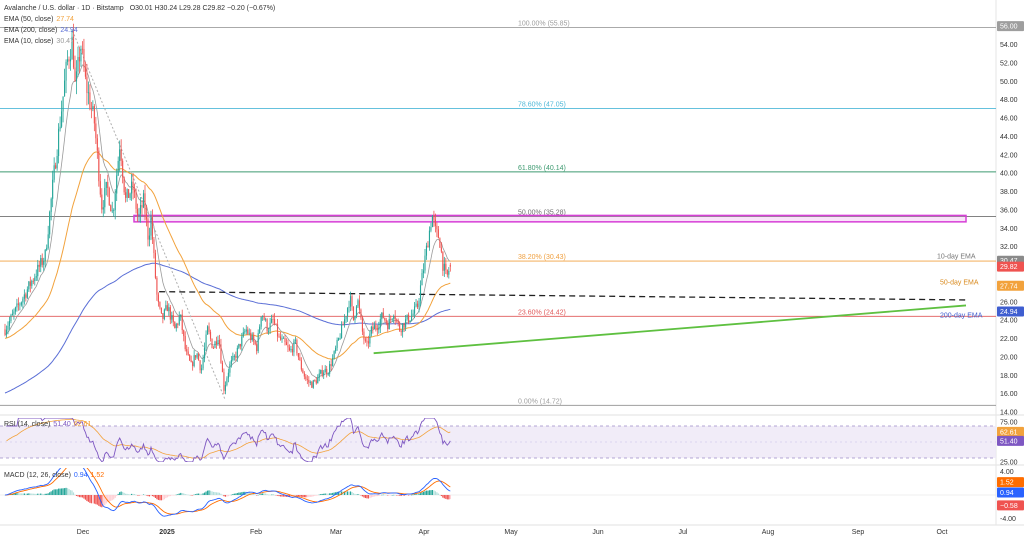  What do you see at coordinates (498, 442) in the screenshot?
I see `rsi-levels` at bounding box center [498, 442].